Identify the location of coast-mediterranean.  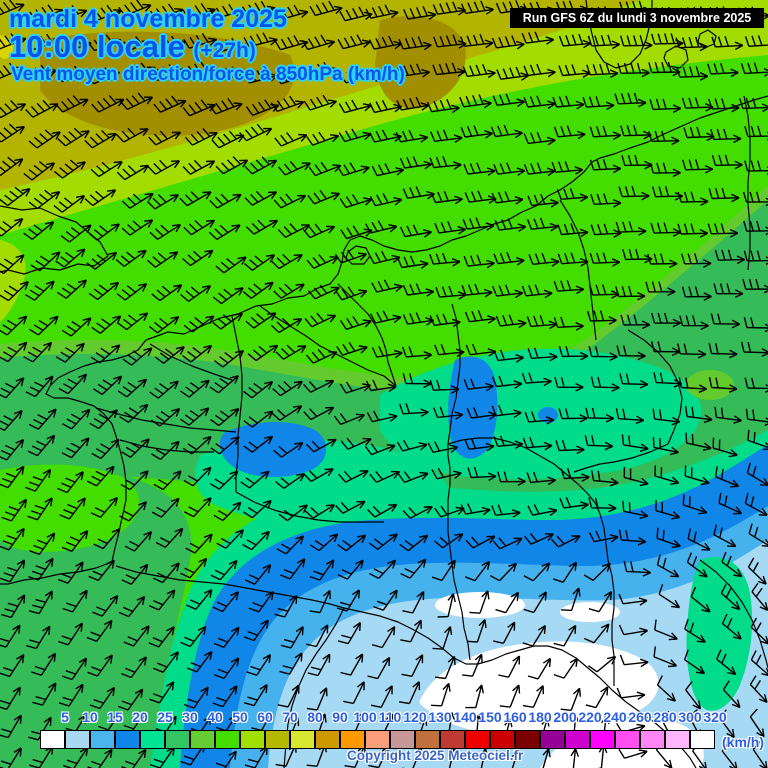
(520, 687).